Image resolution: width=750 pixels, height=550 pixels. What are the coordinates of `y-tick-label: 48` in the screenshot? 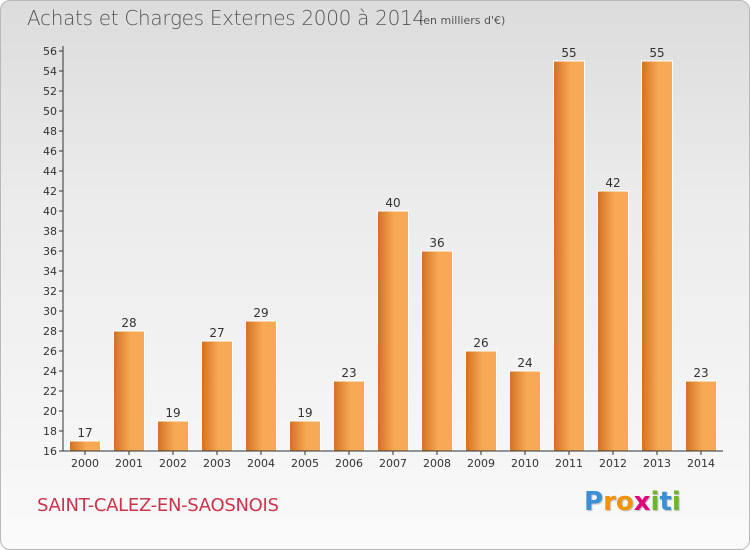 It's located at (50, 131).